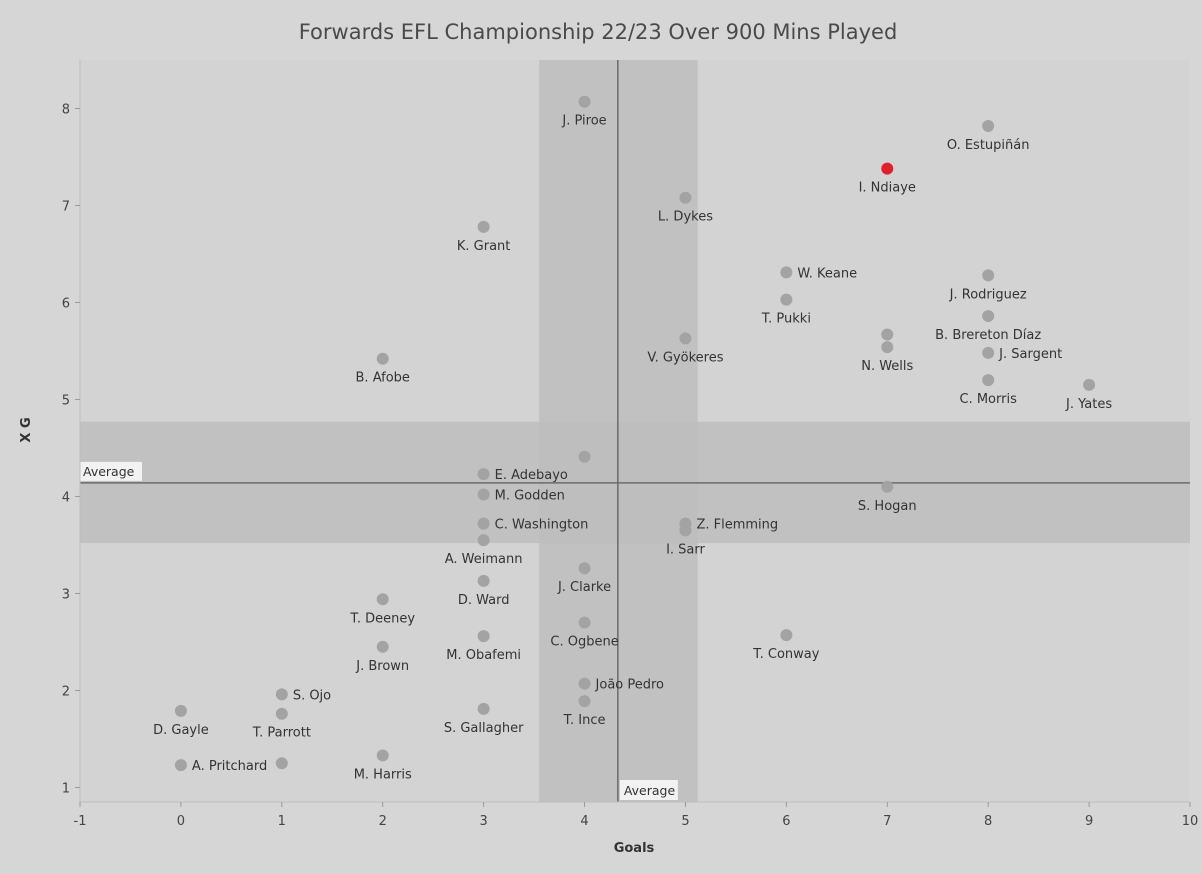 The height and width of the screenshot is (874, 1202). I want to click on point-label: T. Parrott, so click(281, 733).